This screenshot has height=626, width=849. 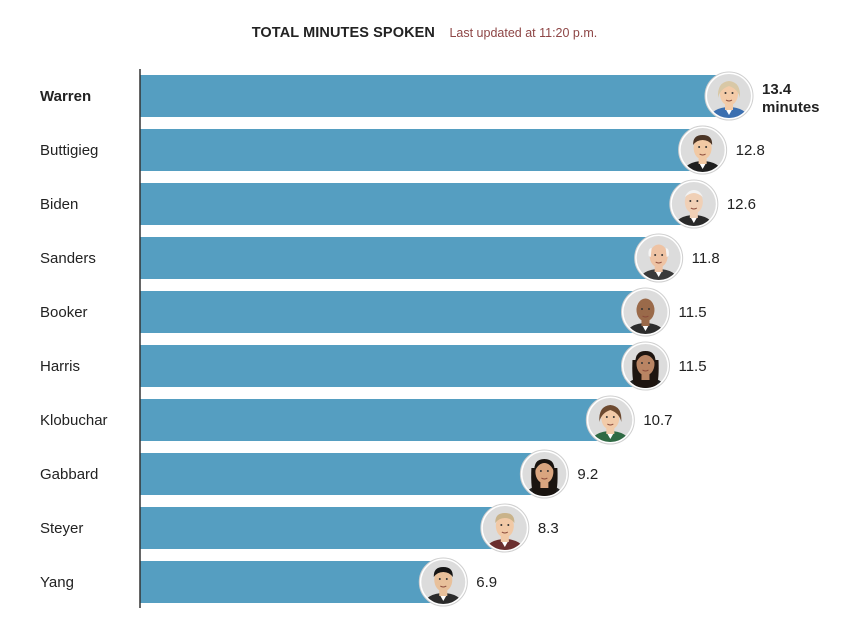 I want to click on value-label: 10.7, so click(x=657, y=420).